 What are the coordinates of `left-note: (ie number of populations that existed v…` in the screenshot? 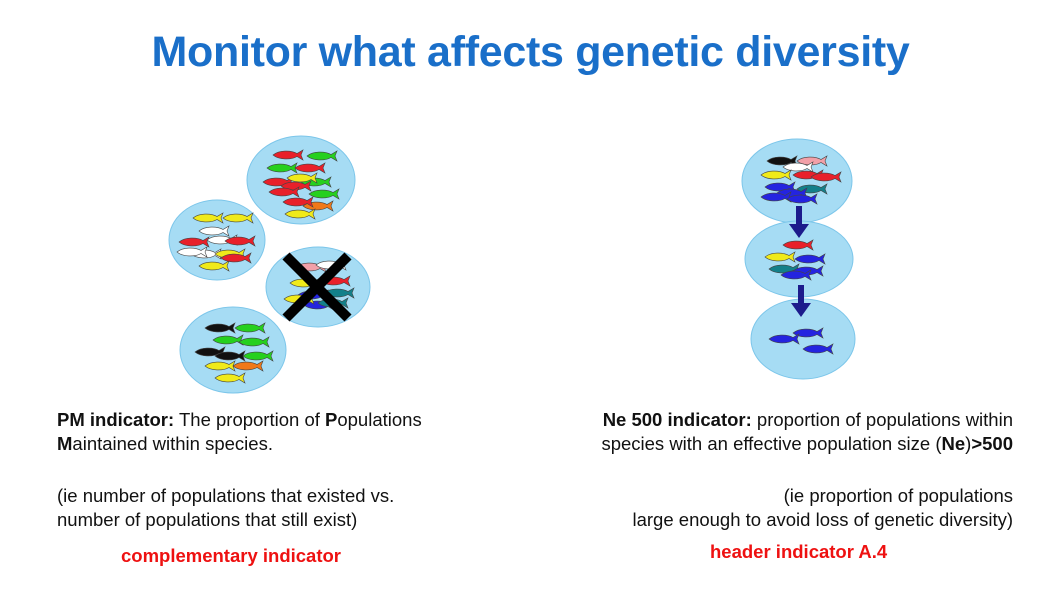 It's located at (225, 508).